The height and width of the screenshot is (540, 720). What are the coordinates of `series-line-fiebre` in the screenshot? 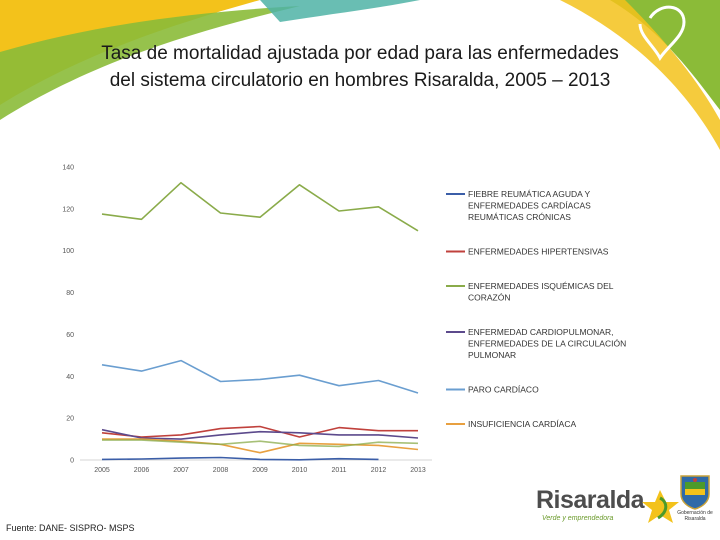 It's located at (240, 458).